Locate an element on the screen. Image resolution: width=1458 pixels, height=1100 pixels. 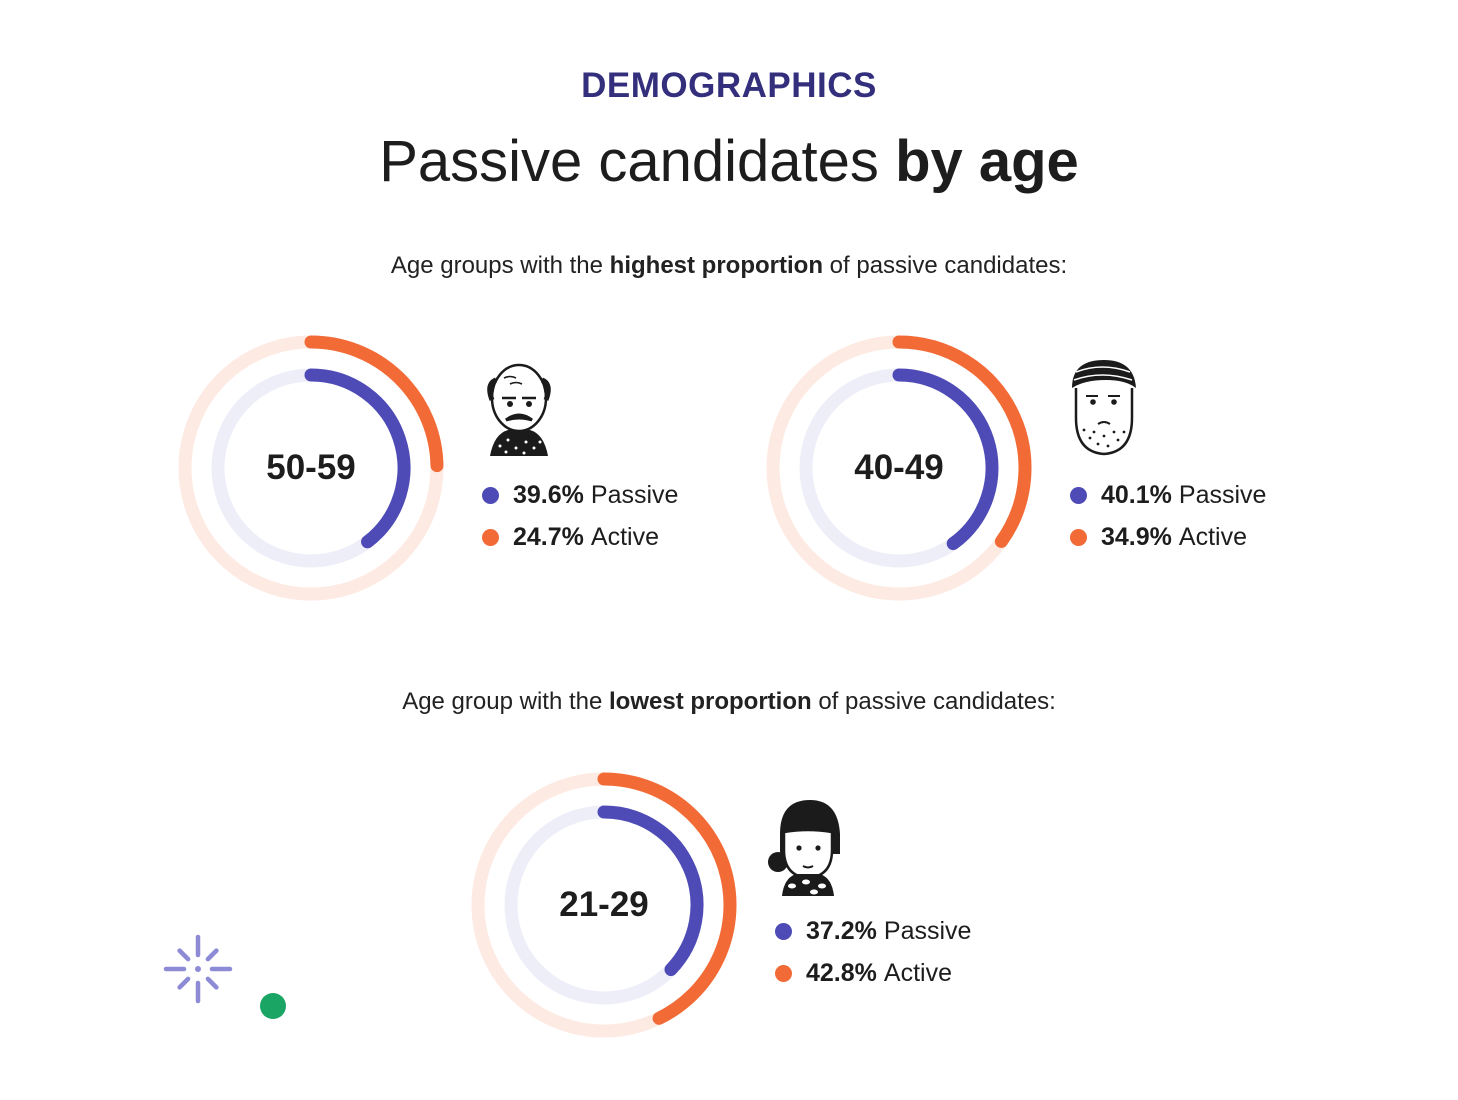
sparkle-icon is located at coordinates (198, 969).